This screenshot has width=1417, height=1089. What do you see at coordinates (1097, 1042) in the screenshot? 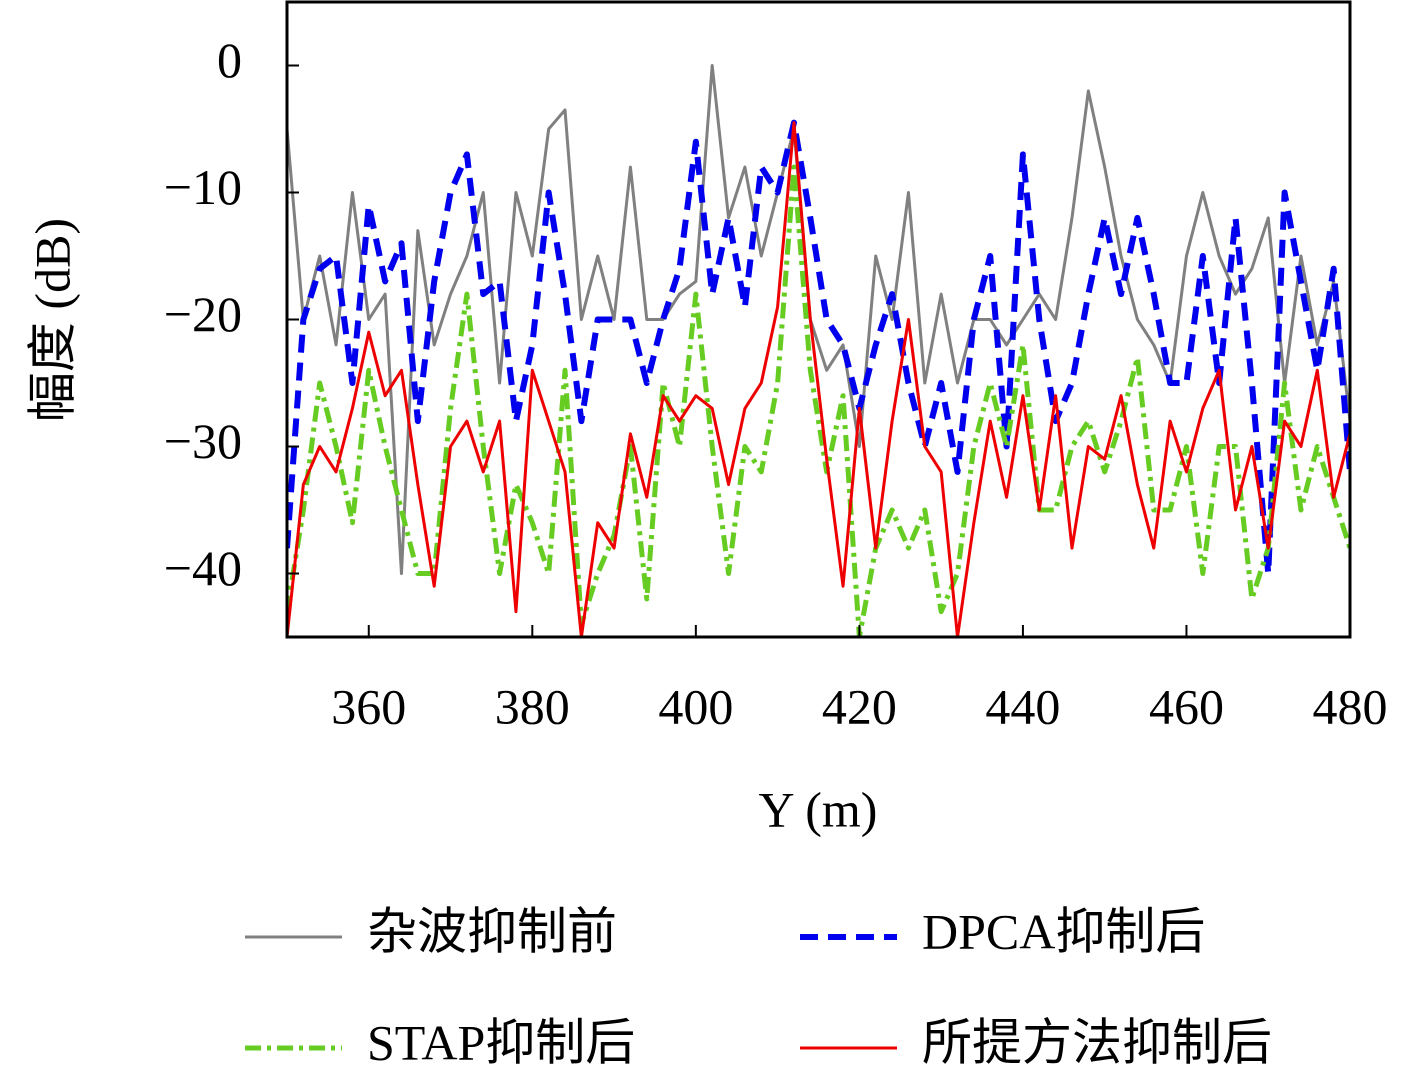
I see `legend-label: 所提方法抑制后` at bounding box center [1097, 1042].